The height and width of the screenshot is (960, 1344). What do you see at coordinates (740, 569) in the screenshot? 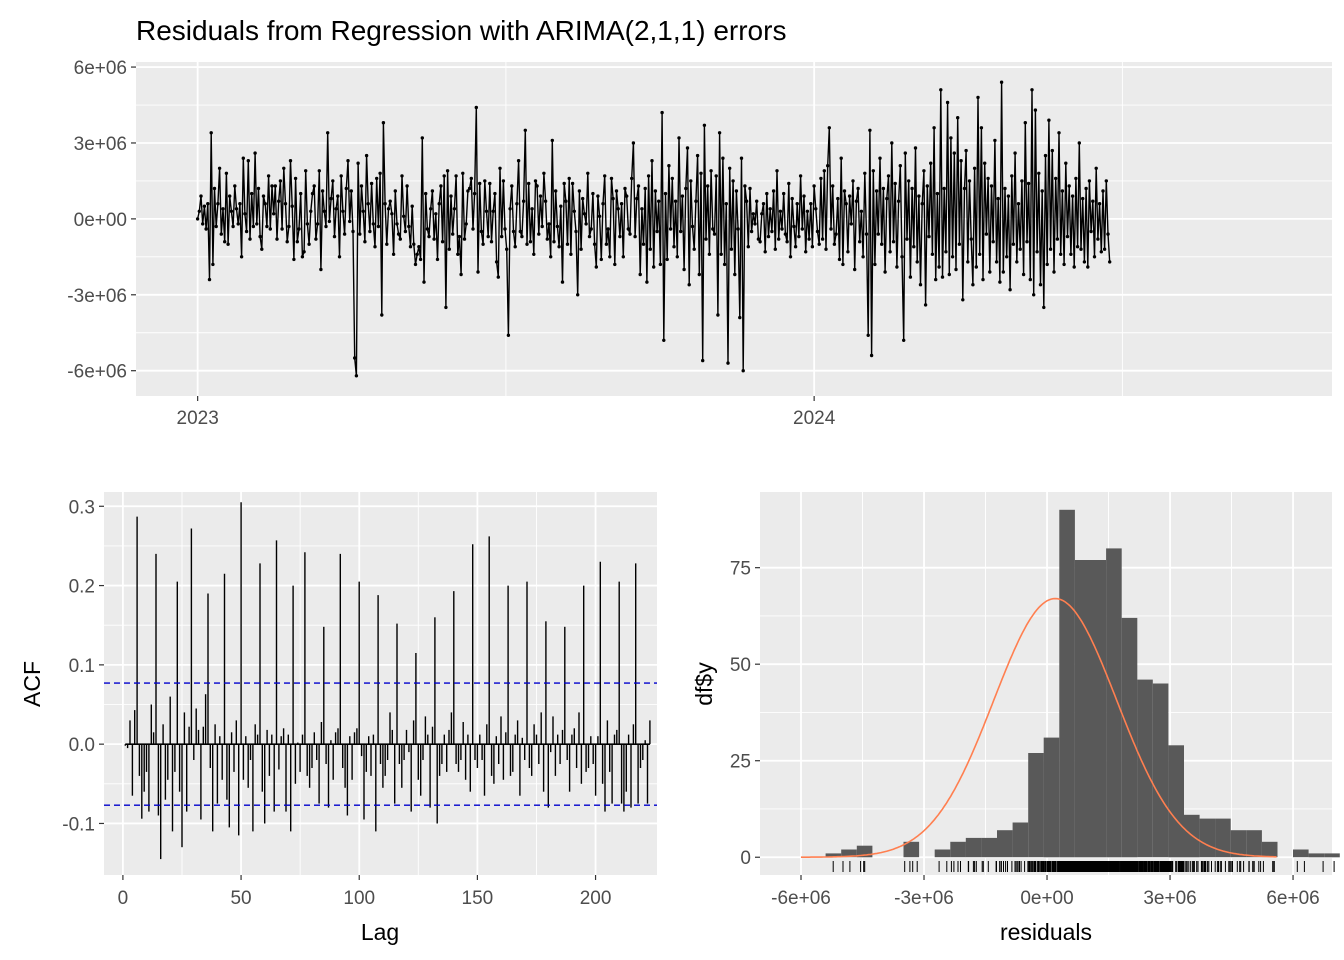
I see `y-tick-label: 75` at bounding box center [740, 569].